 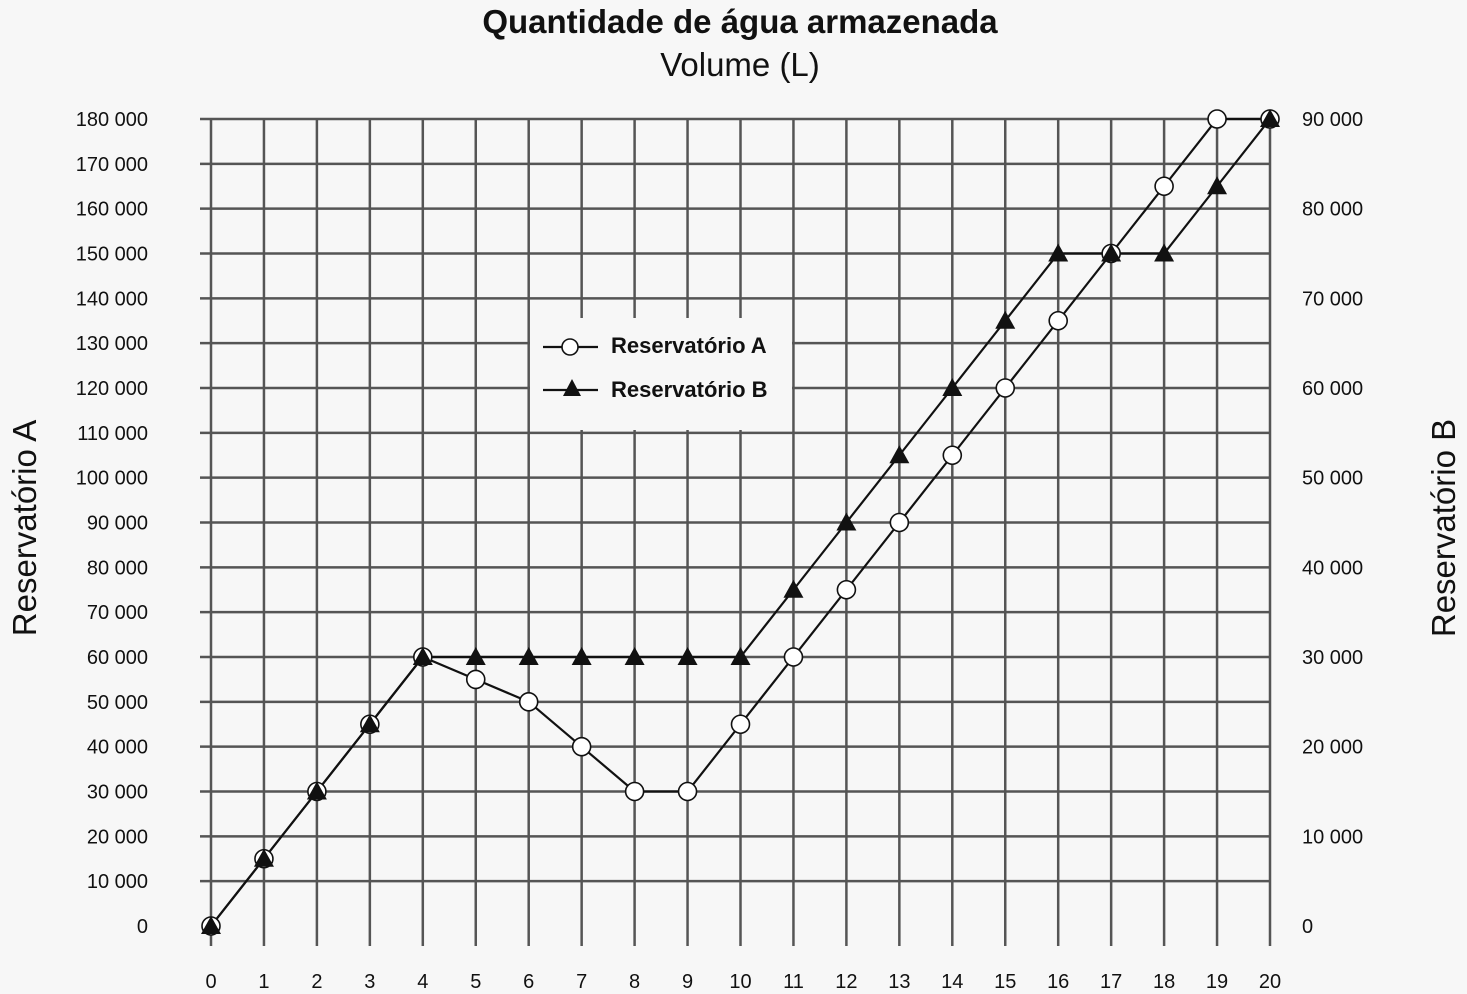 What do you see at coordinates (112, 165) in the screenshot?
I see `left-tick-label: 170 000` at bounding box center [112, 165].